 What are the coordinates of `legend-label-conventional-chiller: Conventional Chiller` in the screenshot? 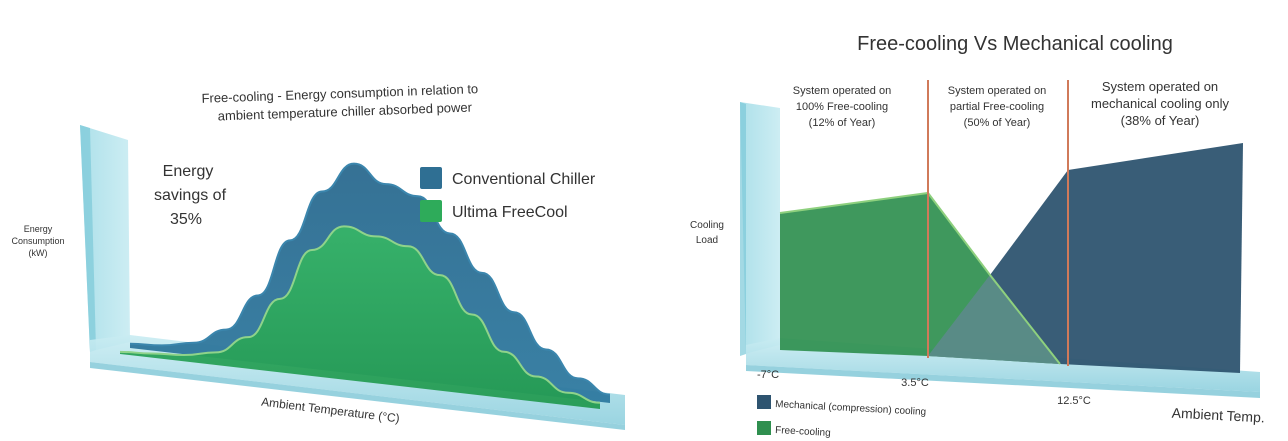 It's located at (524, 179).